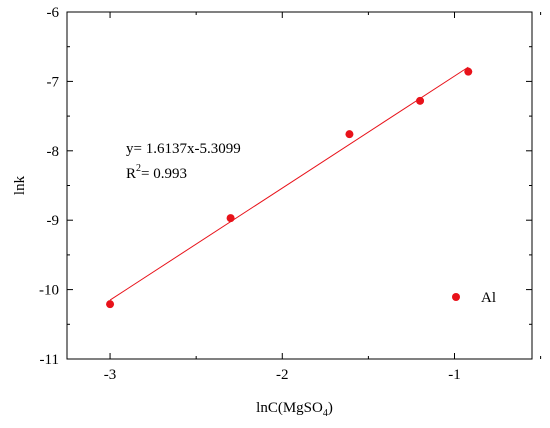 The width and height of the screenshot is (550, 428). Describe the element at coordinates (183, 149) in the screenshot. I see `regression-equation: y= 1.6137x-5.3099` at that location.